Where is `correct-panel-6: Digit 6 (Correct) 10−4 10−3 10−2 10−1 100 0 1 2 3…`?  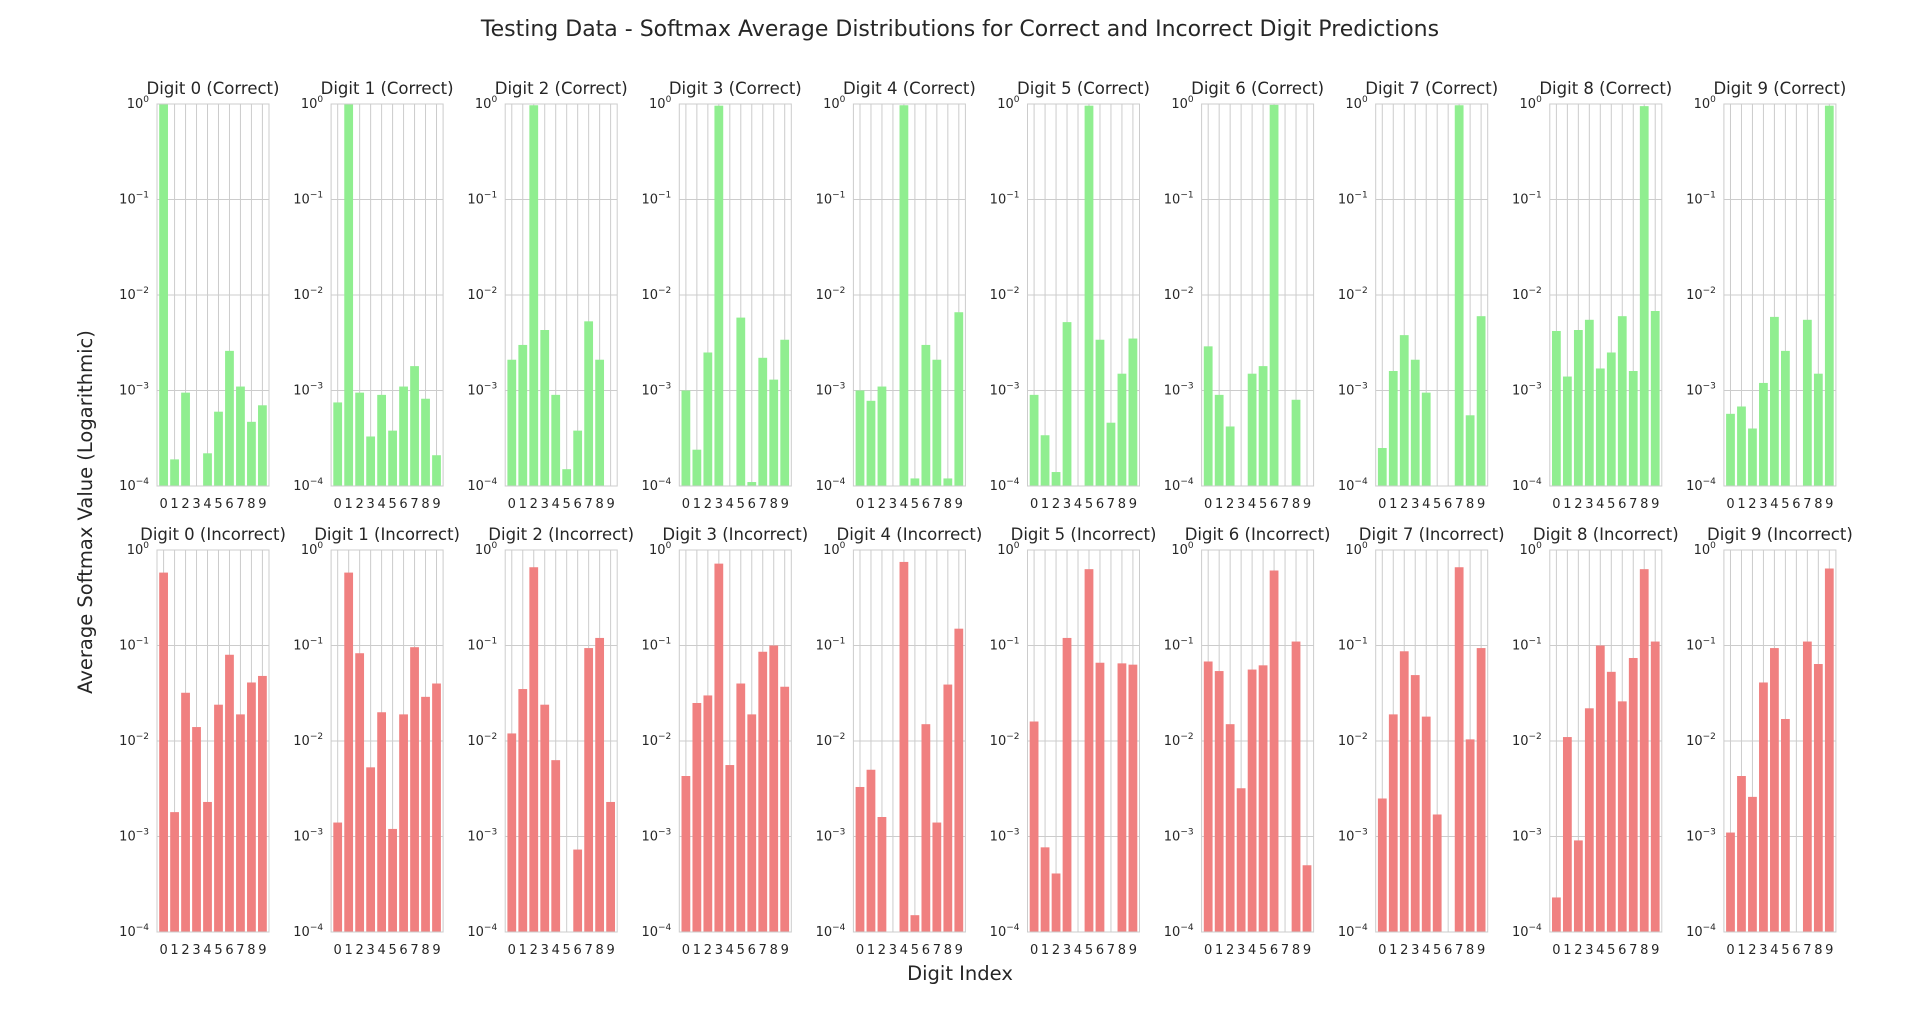 correct-panel-6: Digit 6 (Correct) 10−4 10−3 10−2 10−1 100 0 1 2 3… is located at coordinates (1244, 295).